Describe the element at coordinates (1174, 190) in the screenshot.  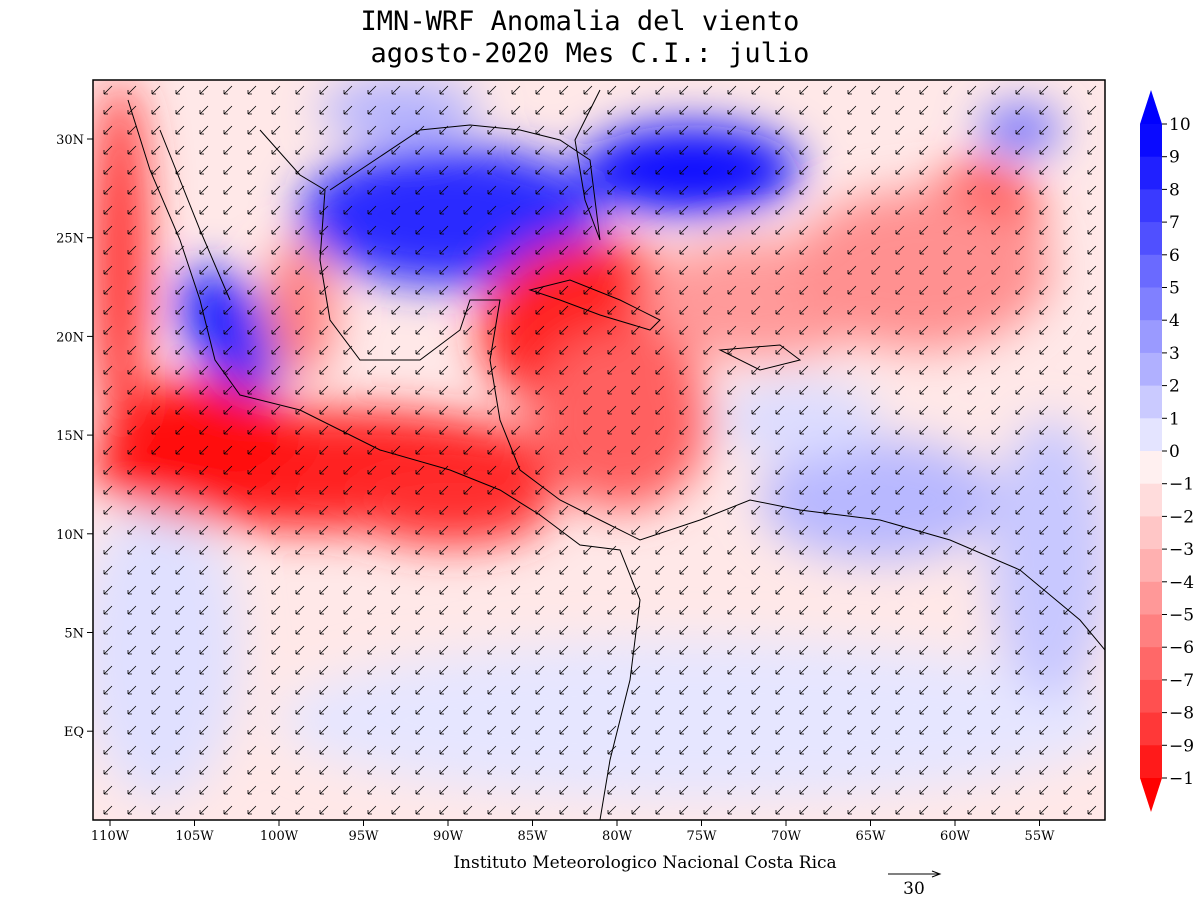
I see `colorbar-label: 8` at that location.